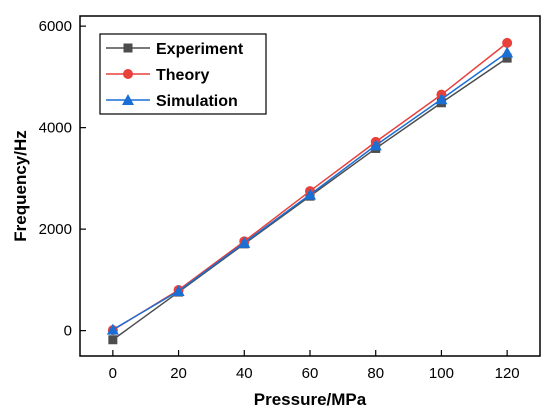 This screenshot has width=550, height=415. Describe the element at coordinates (197, 101) in the screenshot. I see `legend-simulation-label: Simulation` at that location.